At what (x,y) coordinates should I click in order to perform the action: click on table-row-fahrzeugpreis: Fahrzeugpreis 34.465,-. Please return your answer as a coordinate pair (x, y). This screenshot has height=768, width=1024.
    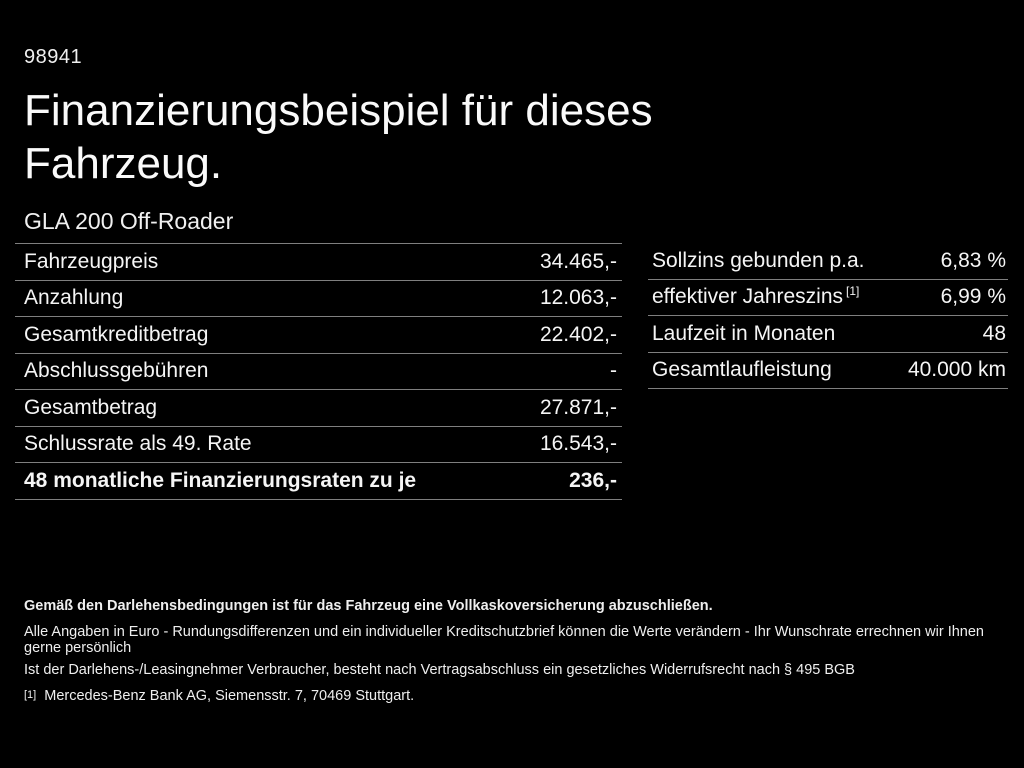
    Looking at the image, I should click on (318, 262).